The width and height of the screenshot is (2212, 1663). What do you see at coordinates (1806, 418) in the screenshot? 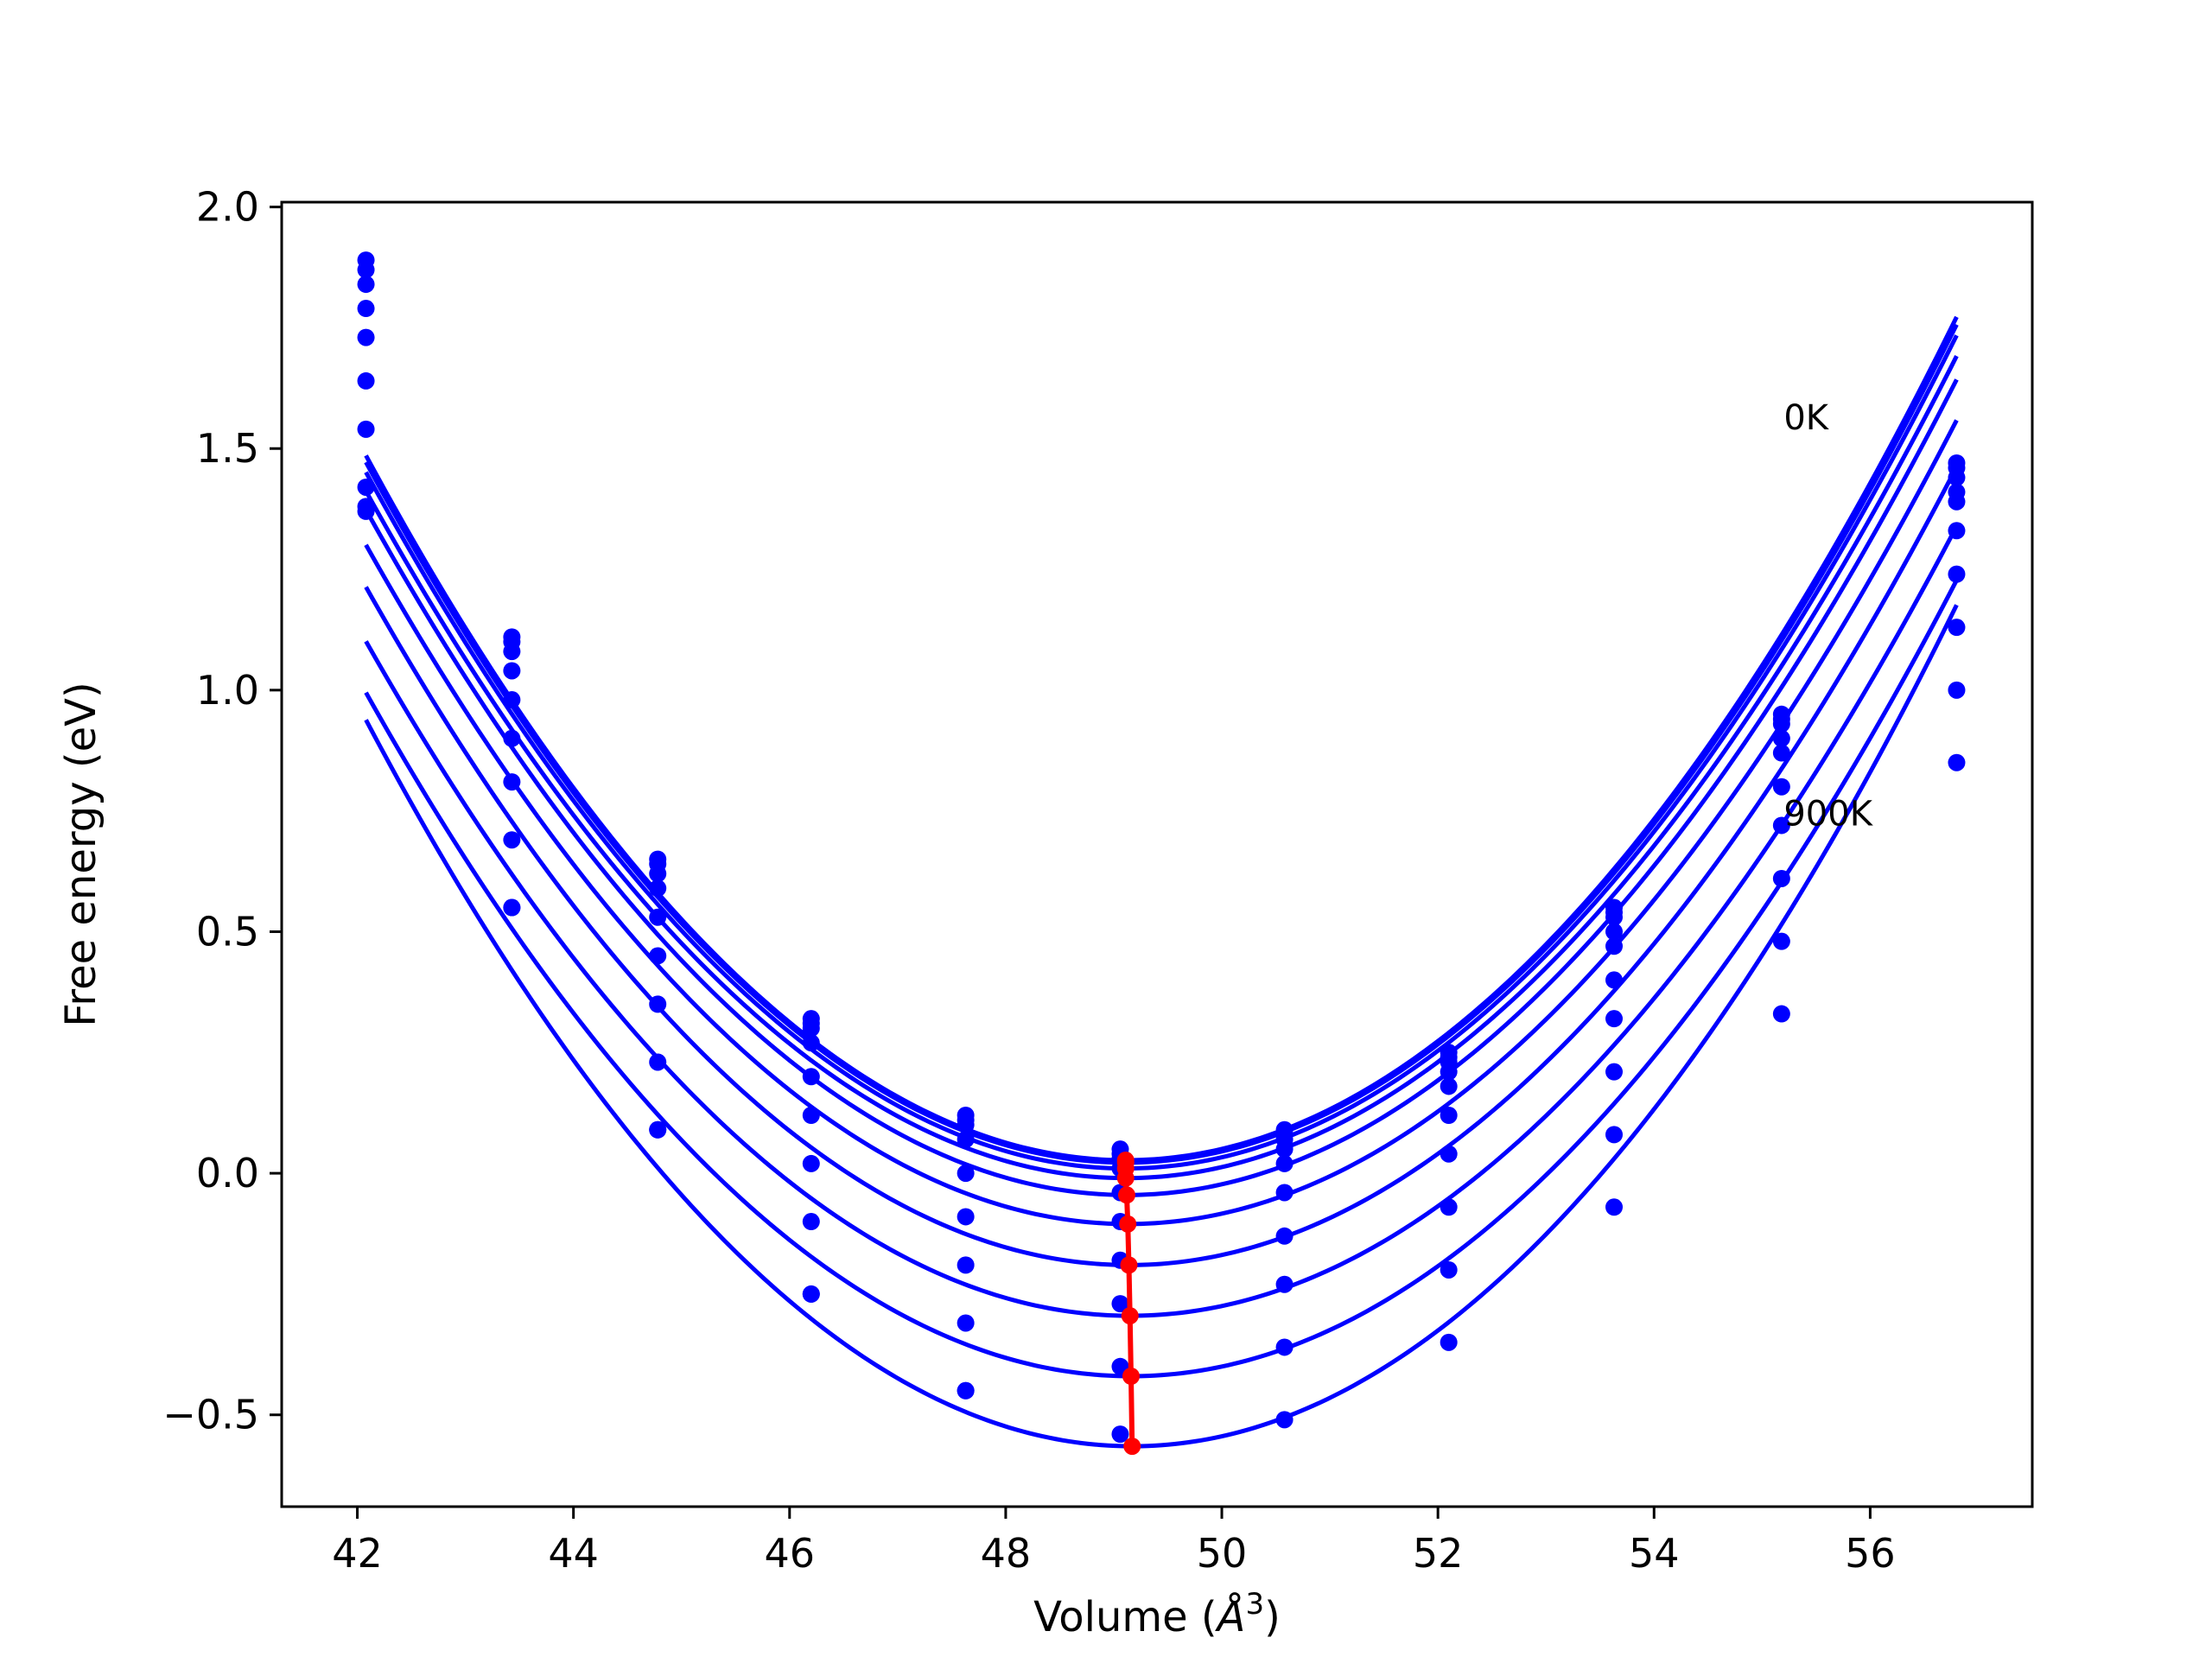
I see `annotation-label-0: 0K` at bounding box center [1806, 418].